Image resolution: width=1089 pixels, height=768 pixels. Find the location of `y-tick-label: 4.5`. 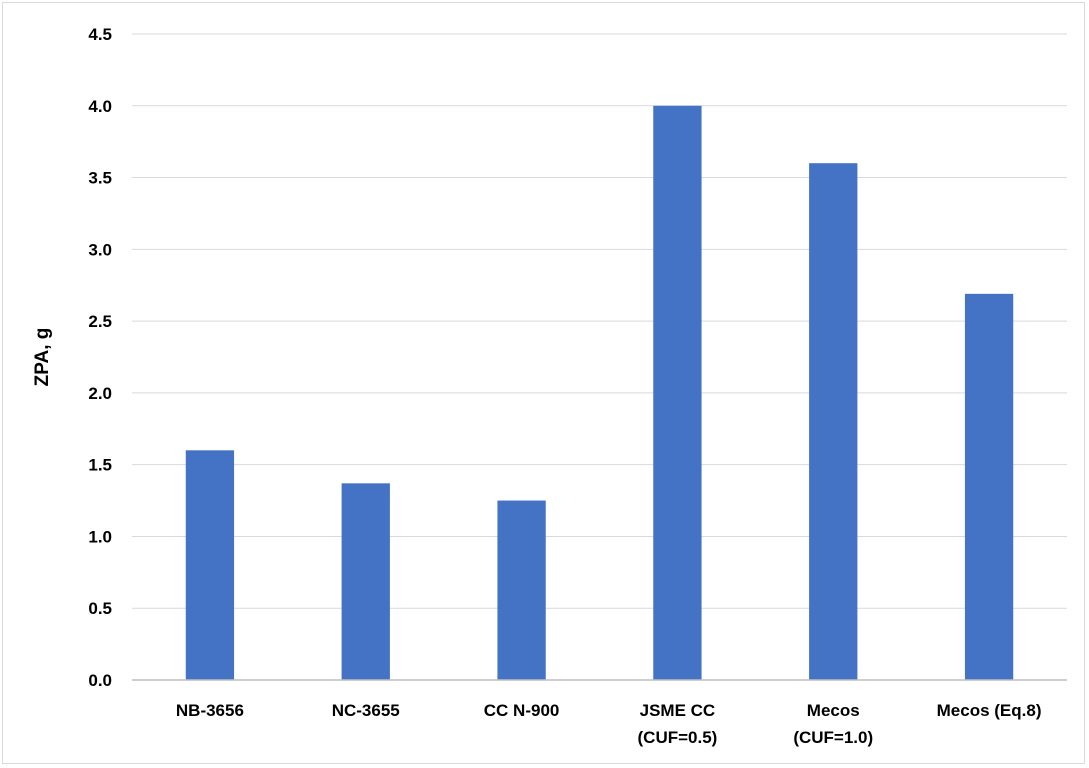

y-tick-label: 4.5 is located at coordinates (100, 34).